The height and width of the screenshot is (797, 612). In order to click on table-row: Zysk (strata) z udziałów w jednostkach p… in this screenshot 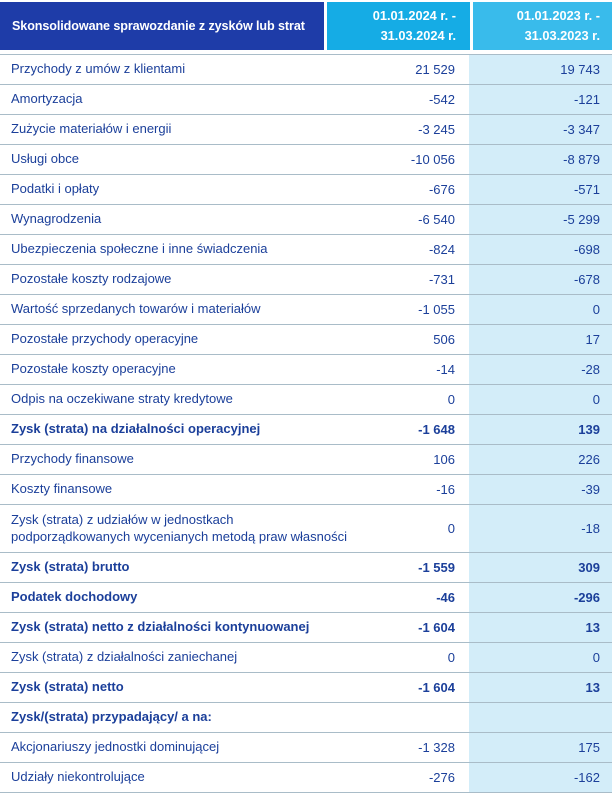, I will do `click(306, 529)`.